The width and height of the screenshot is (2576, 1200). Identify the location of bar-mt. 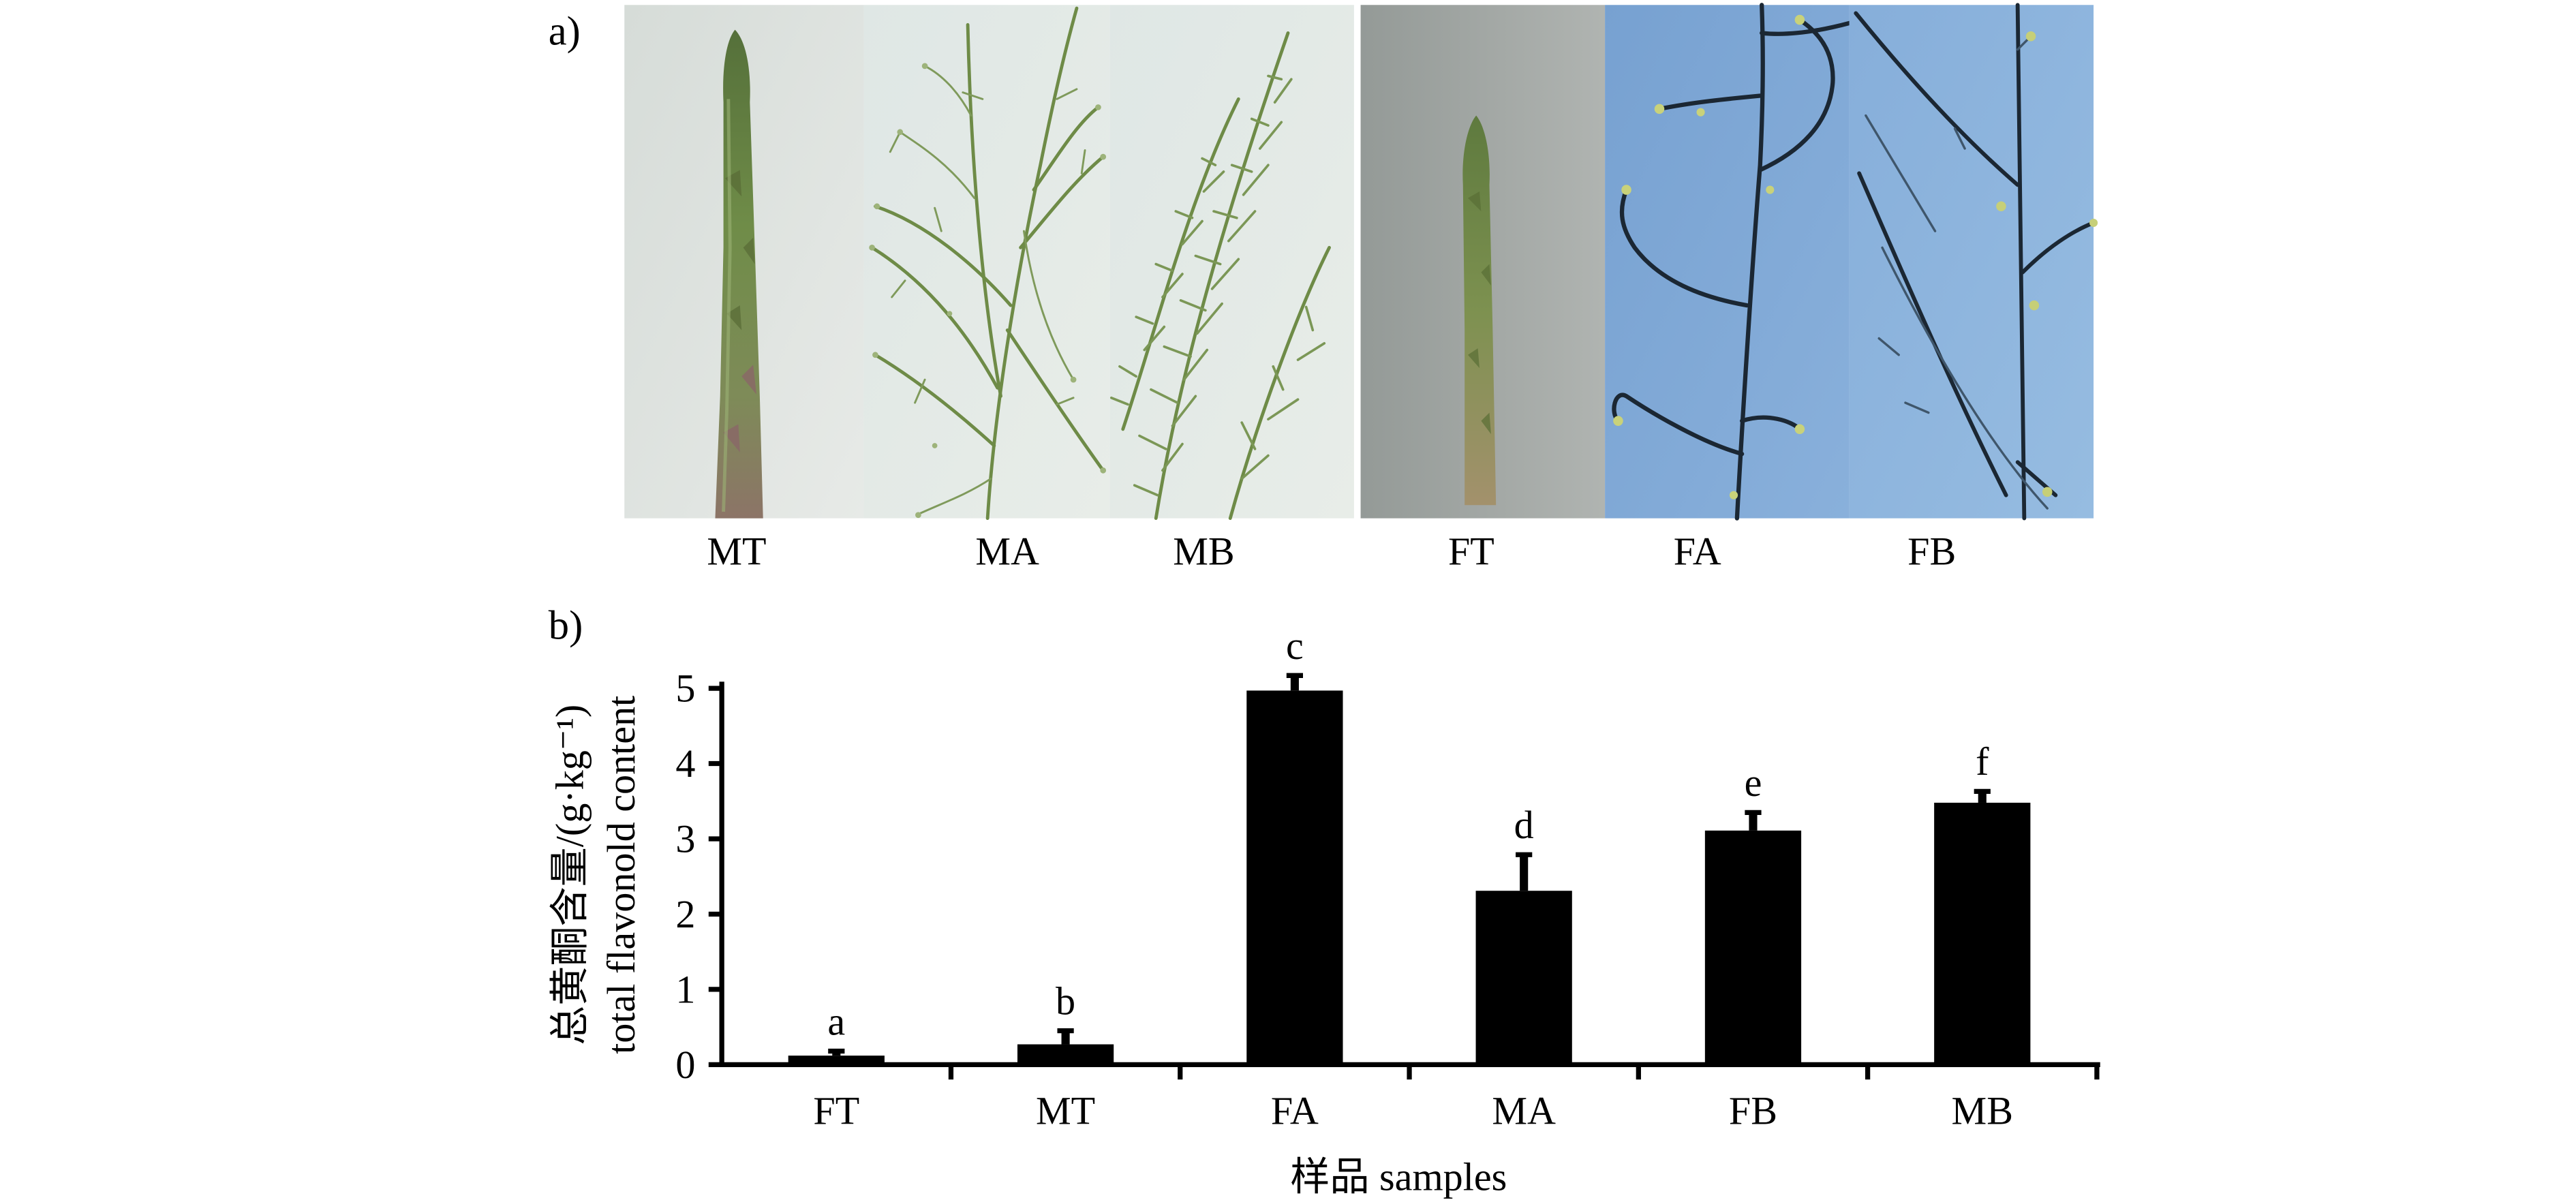
(1065, 1054).